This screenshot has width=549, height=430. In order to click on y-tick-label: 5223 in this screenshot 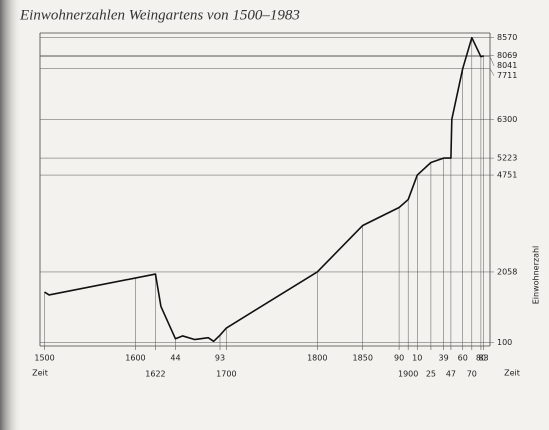, I will do `click(507, 158)`.